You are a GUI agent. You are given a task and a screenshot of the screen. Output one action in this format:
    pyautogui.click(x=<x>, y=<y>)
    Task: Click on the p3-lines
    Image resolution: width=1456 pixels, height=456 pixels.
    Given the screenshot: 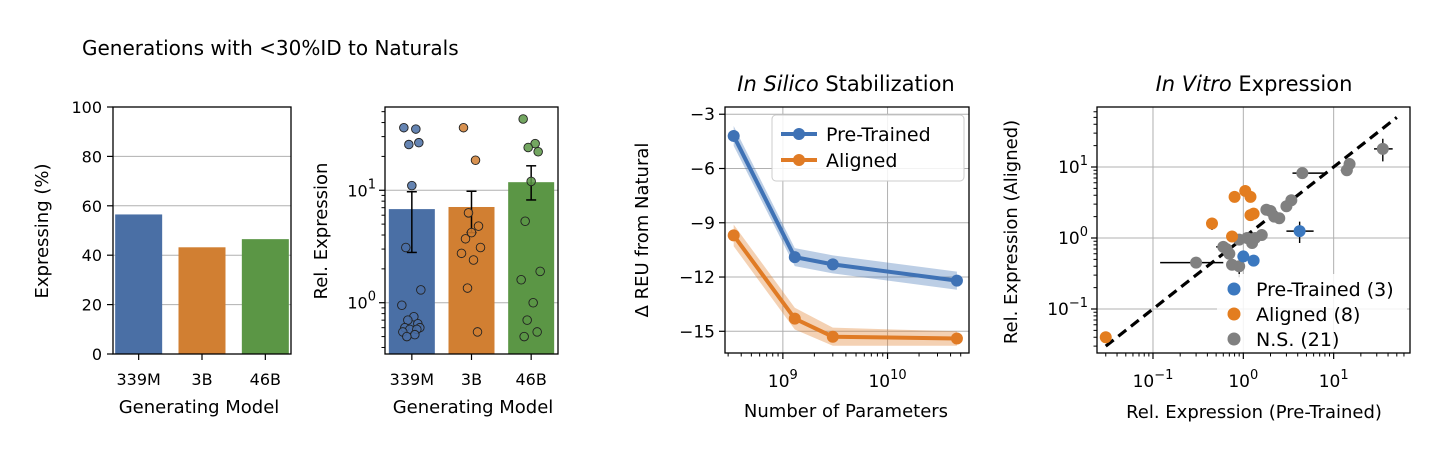 What is the action you would take?
    pyautogui.click(x=845, y=237)
    